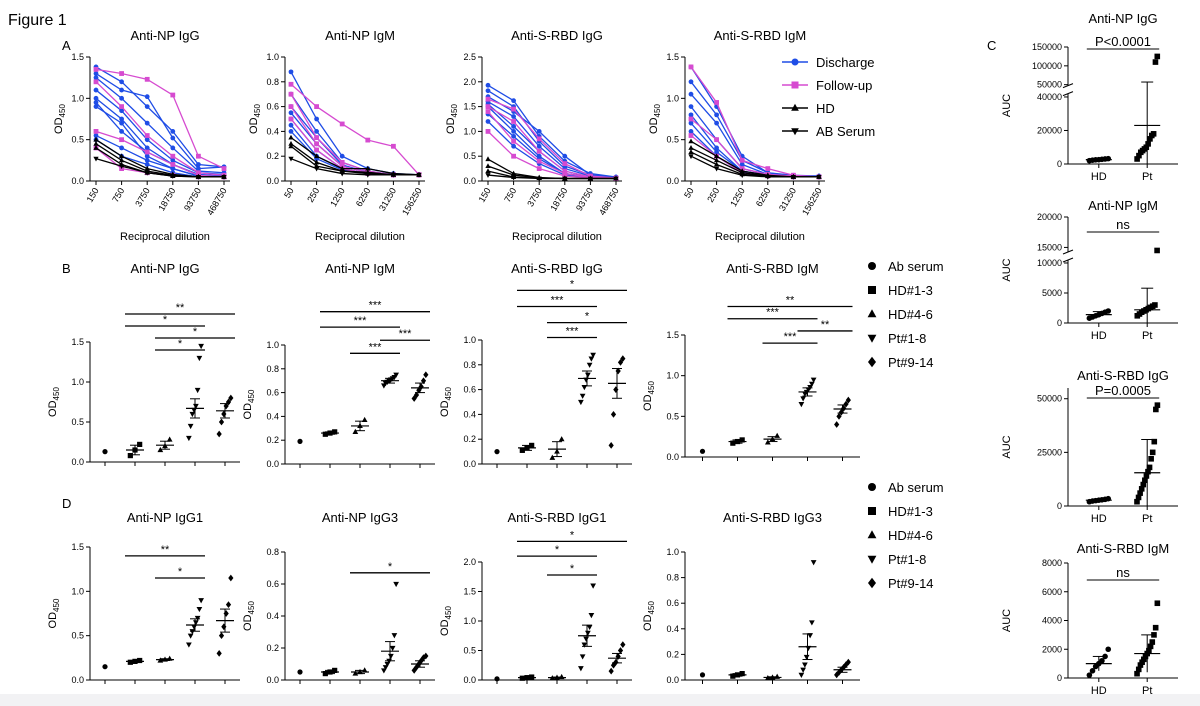 The image size is (1200, 706). Describe the element at coordinates (1147, 691) in the screenshot. I see `x-tick-label: Pt` at that location.